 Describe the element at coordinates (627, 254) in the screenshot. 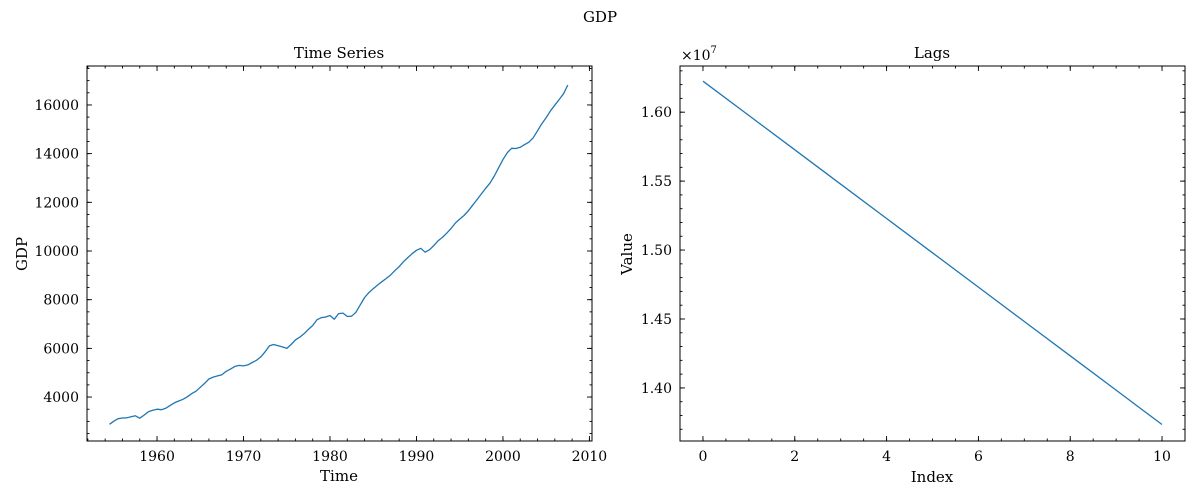

I see `lags-ylabel: Value` at that location.